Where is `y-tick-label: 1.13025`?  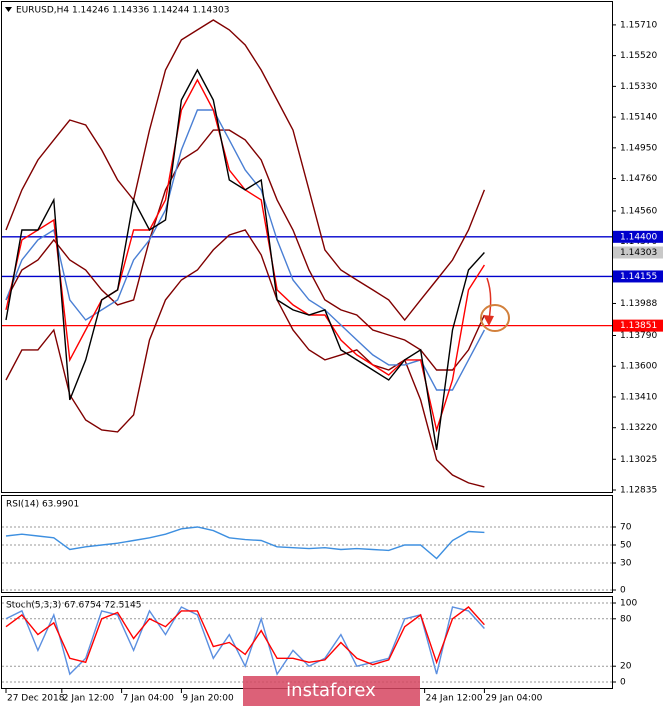 y-tick-label: 1.13025 is located at coordinates (638, 460).